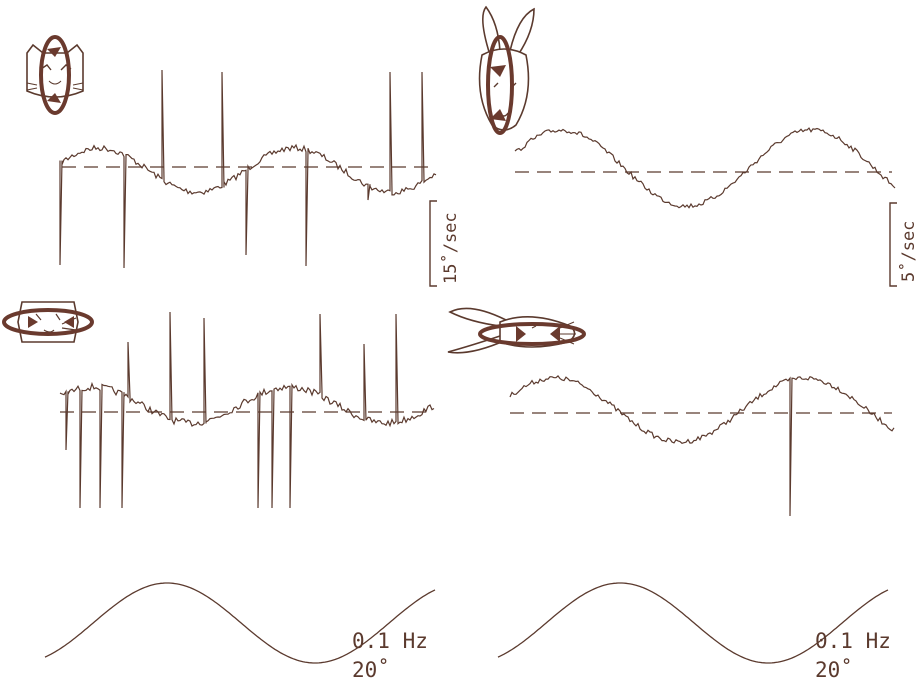  I want to click on stimulus-sine-left, so click(240, 623).